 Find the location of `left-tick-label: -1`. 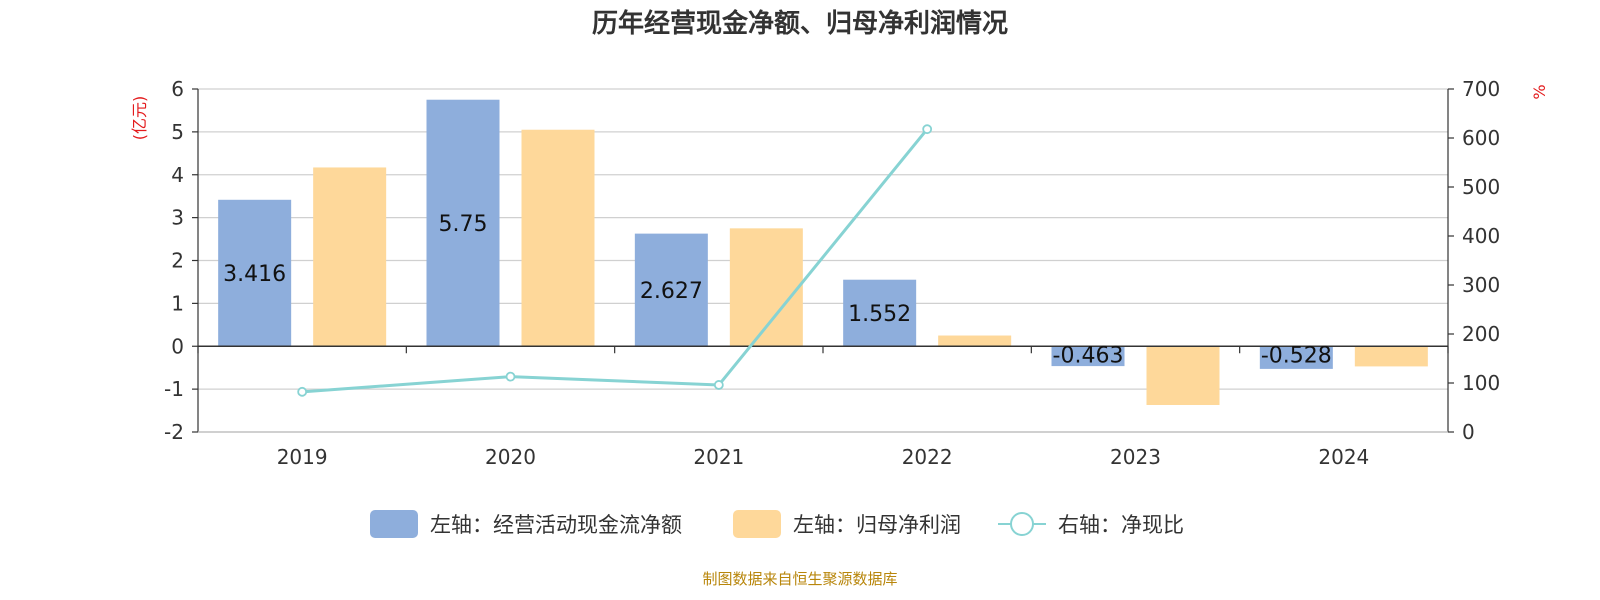

left-tick-label: -1 is located at coordinates (174, 389).